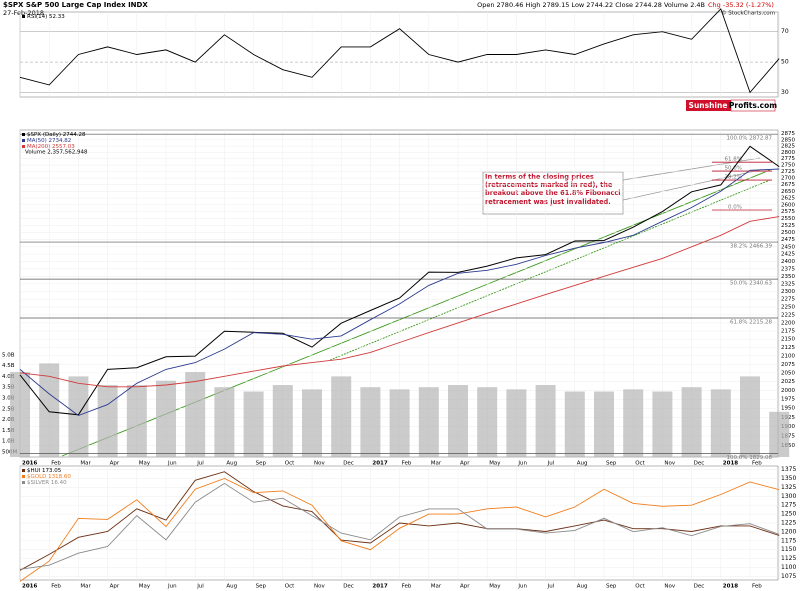  I want to click on y-tick-label: 30, so click(785, 92).